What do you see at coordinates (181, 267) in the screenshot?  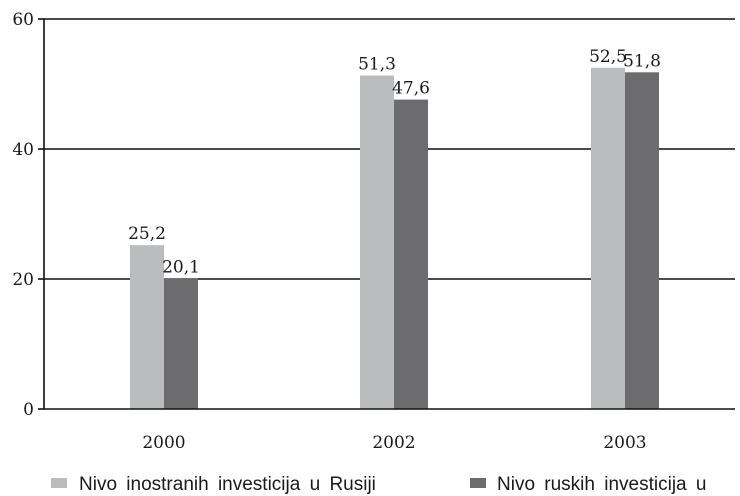 I see `data-label: 20,1` at bounding box center [181, 267].